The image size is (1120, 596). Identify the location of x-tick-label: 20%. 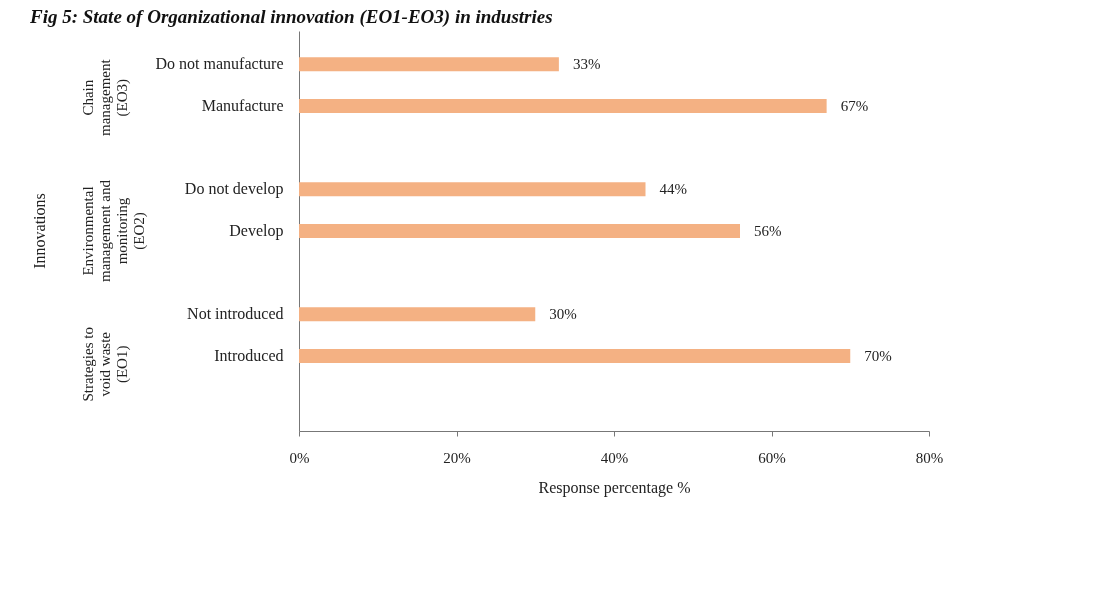
(457, 457).